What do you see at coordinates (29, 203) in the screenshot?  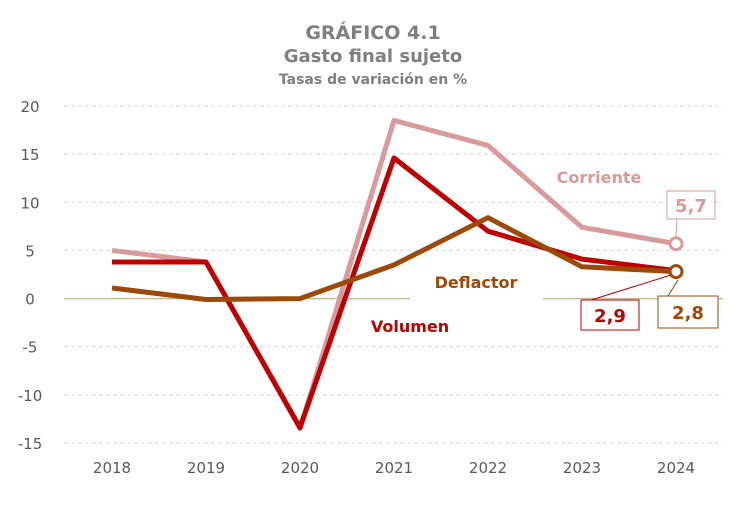 I see `y-tick-label: 10` at bounding box center [29, 203].